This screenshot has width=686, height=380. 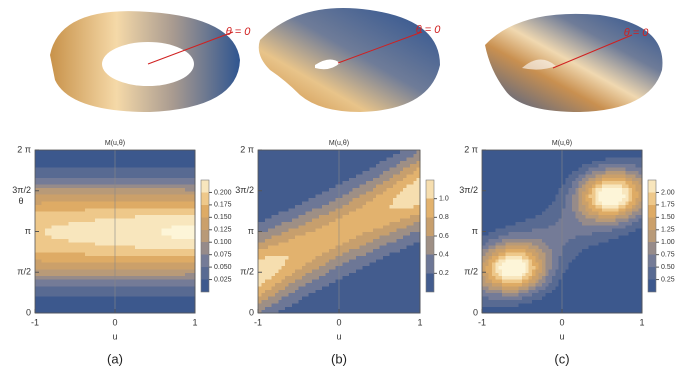 I want to click on panel-caption: (a), so click(x=115, y=358).